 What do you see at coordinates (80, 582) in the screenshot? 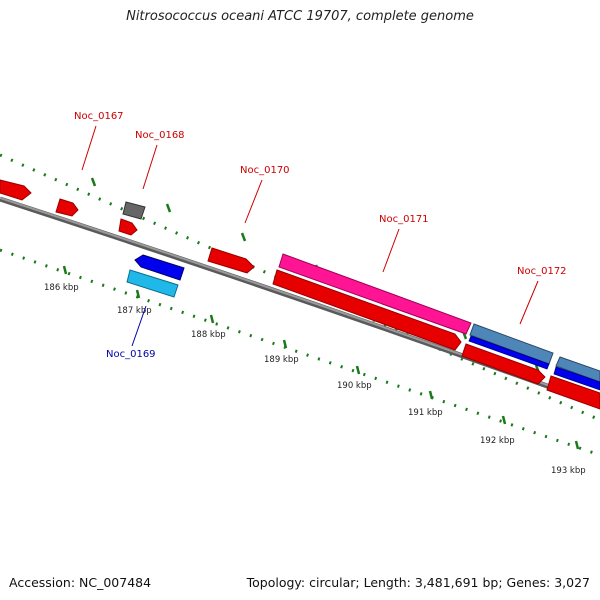
I see `accession-text: Accession: NC_007484` at bounding box center [80, 582].